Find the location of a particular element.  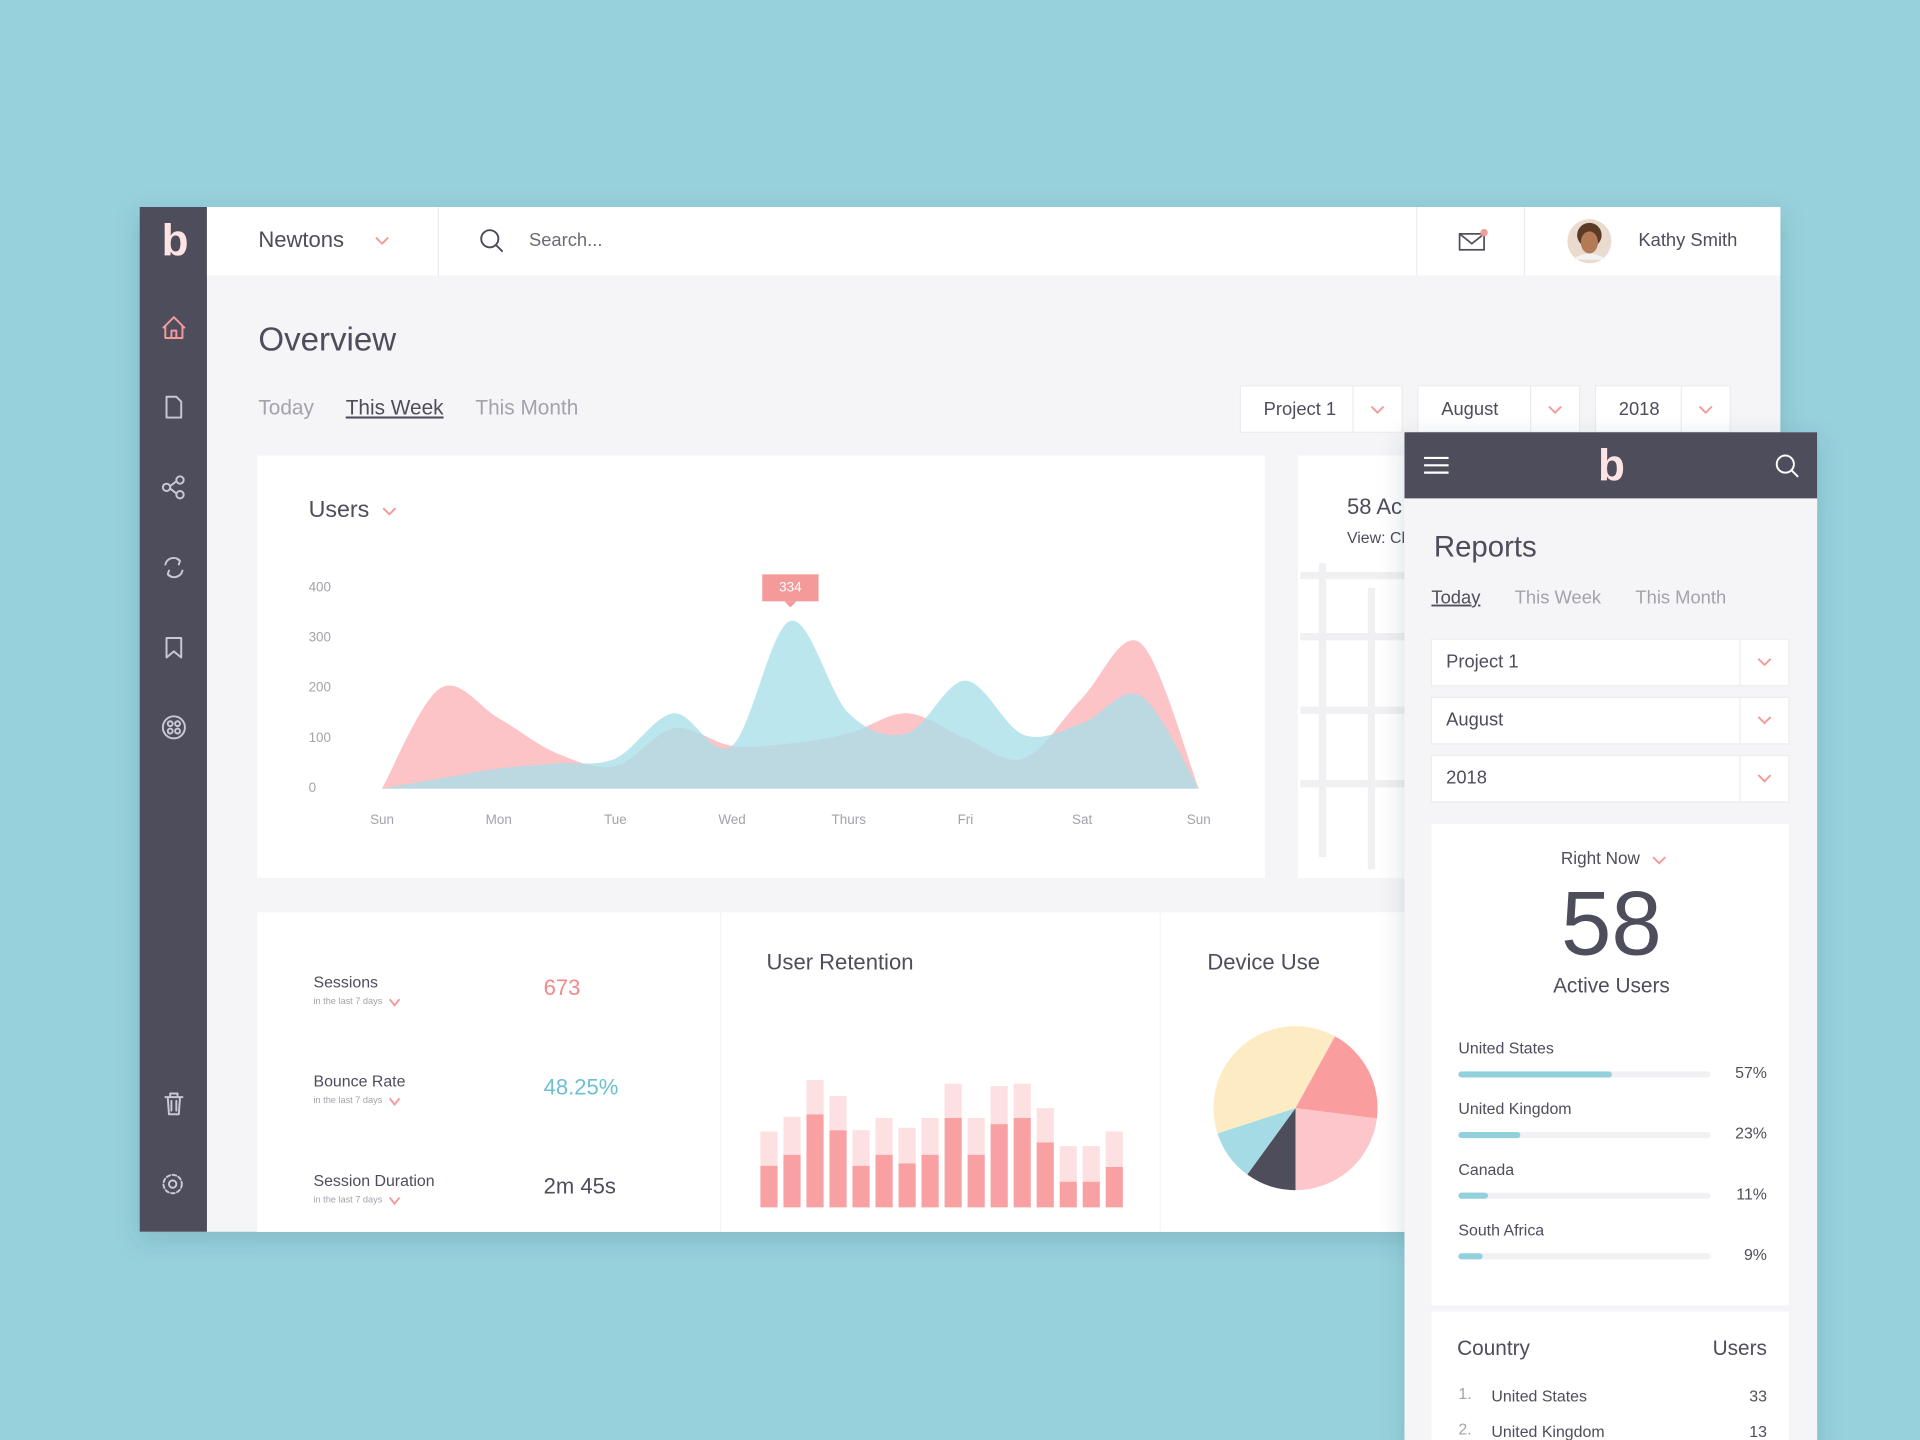

avatar is located at coordinates (1589, 241).